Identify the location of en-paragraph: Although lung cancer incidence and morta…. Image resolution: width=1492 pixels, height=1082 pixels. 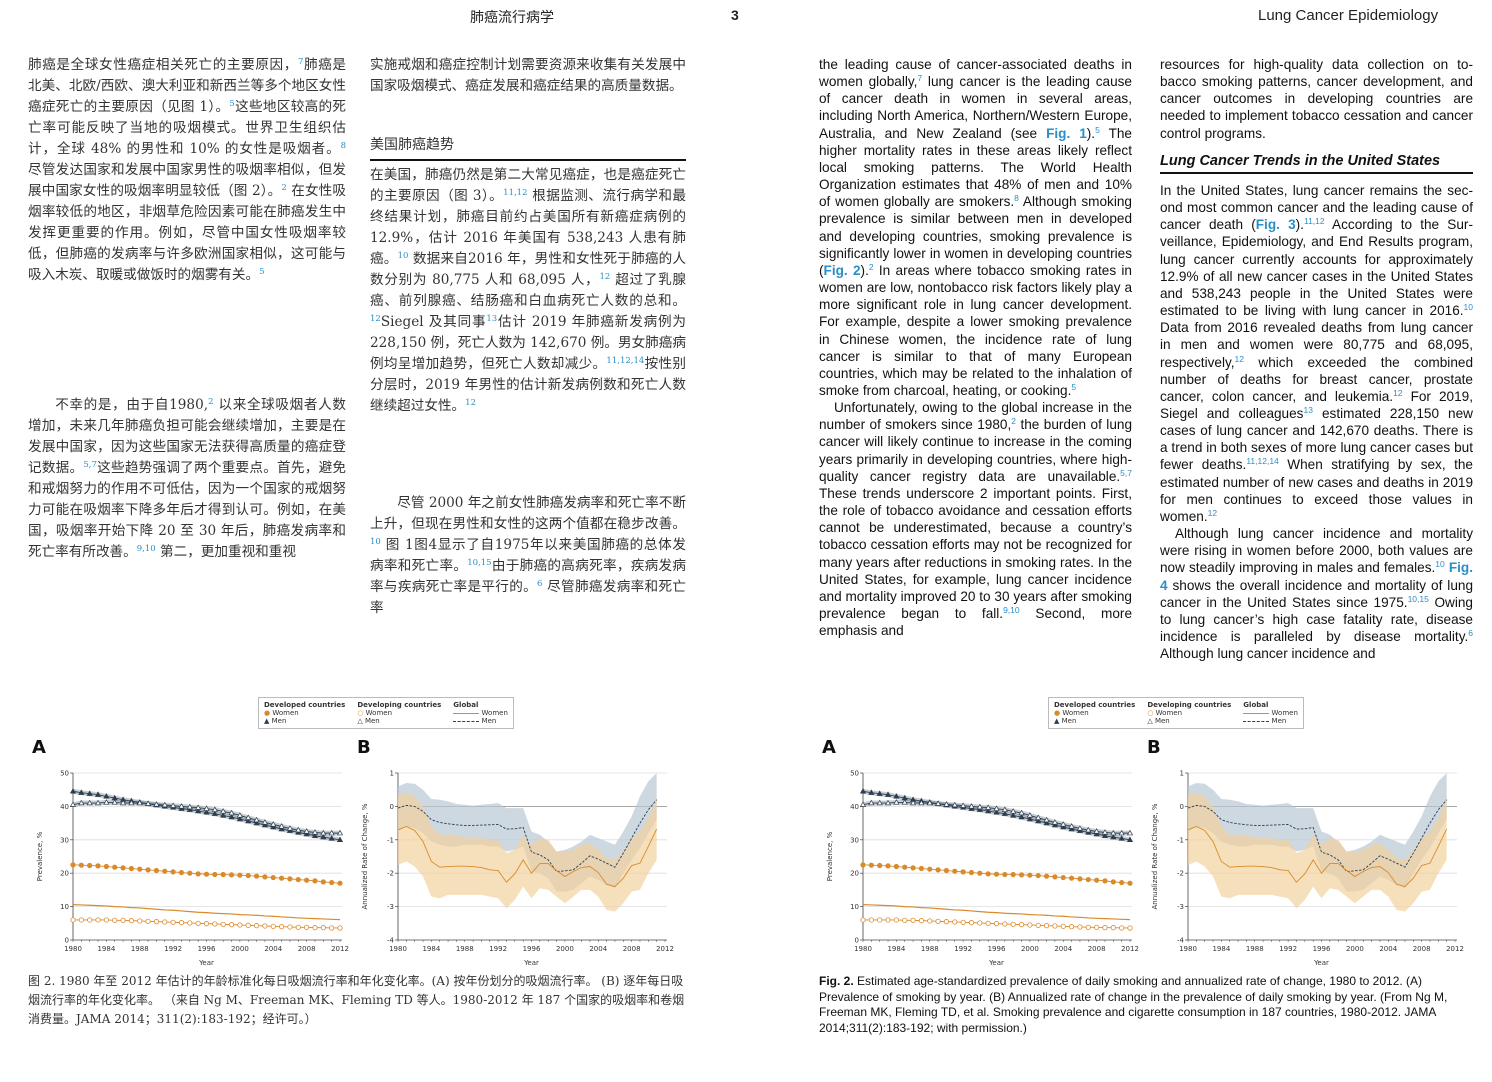
(1317, 594).